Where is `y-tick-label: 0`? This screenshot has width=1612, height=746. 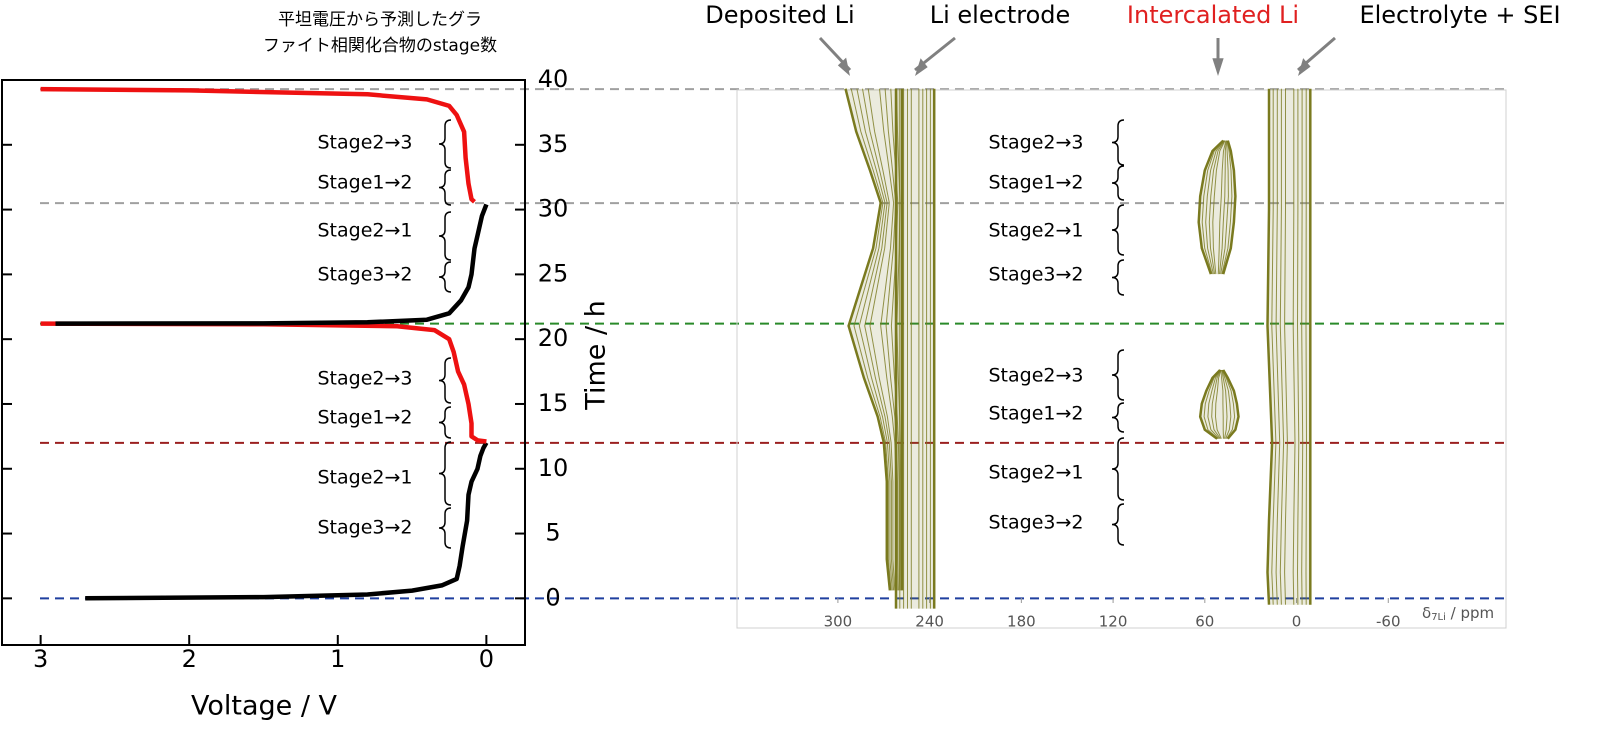 y-tick-label: 0 is located at coordinates (552, 597).